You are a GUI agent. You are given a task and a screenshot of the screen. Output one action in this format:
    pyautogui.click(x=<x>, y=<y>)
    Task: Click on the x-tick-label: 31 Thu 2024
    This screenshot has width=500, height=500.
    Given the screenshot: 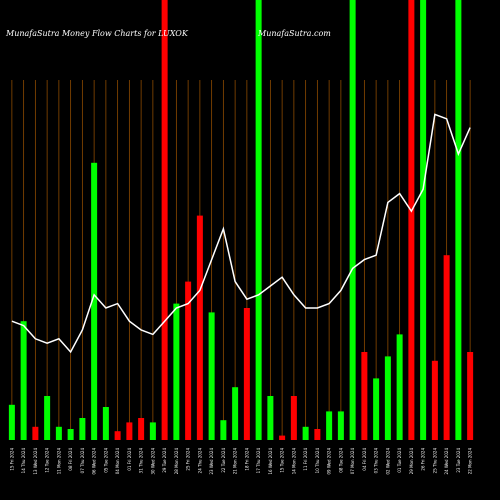 What is the action you would take?
    pyautogui.click(x=141, y=461)
    